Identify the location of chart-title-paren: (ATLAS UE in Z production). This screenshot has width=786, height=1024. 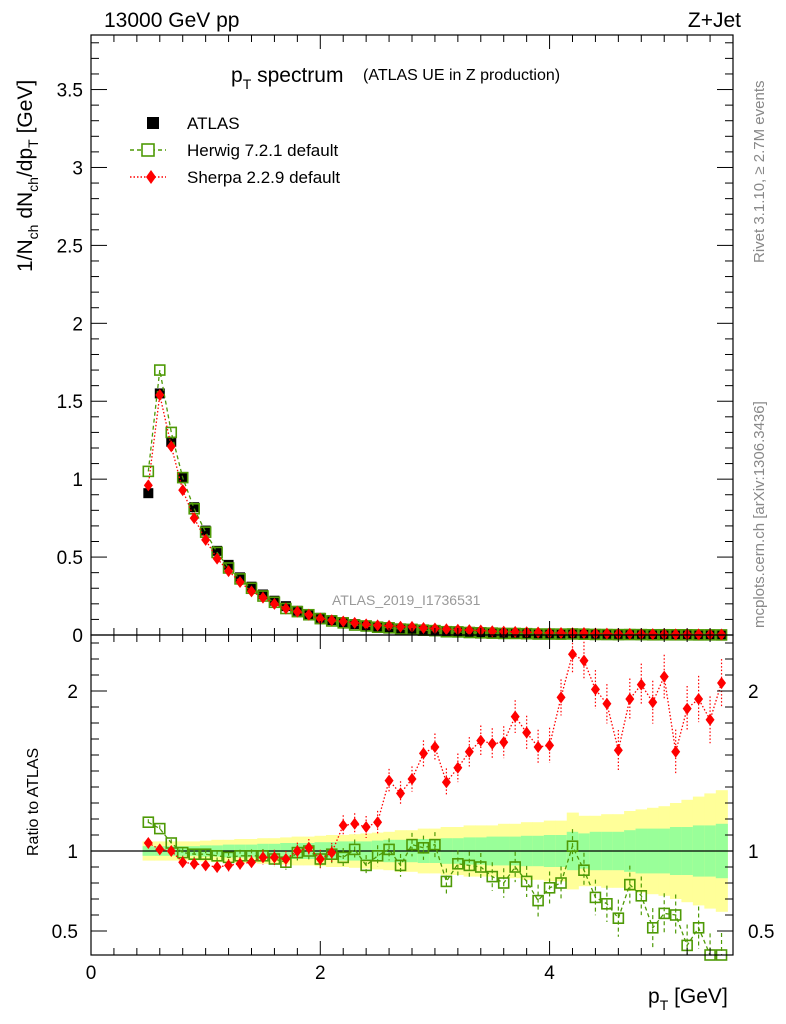
(461, 75).